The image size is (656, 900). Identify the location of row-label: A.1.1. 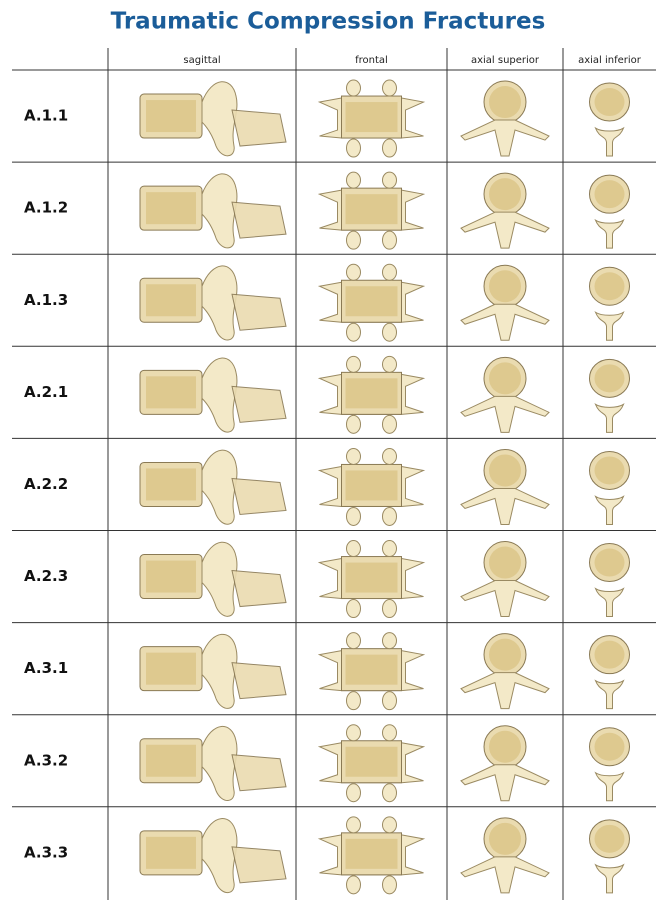
(46, 116).